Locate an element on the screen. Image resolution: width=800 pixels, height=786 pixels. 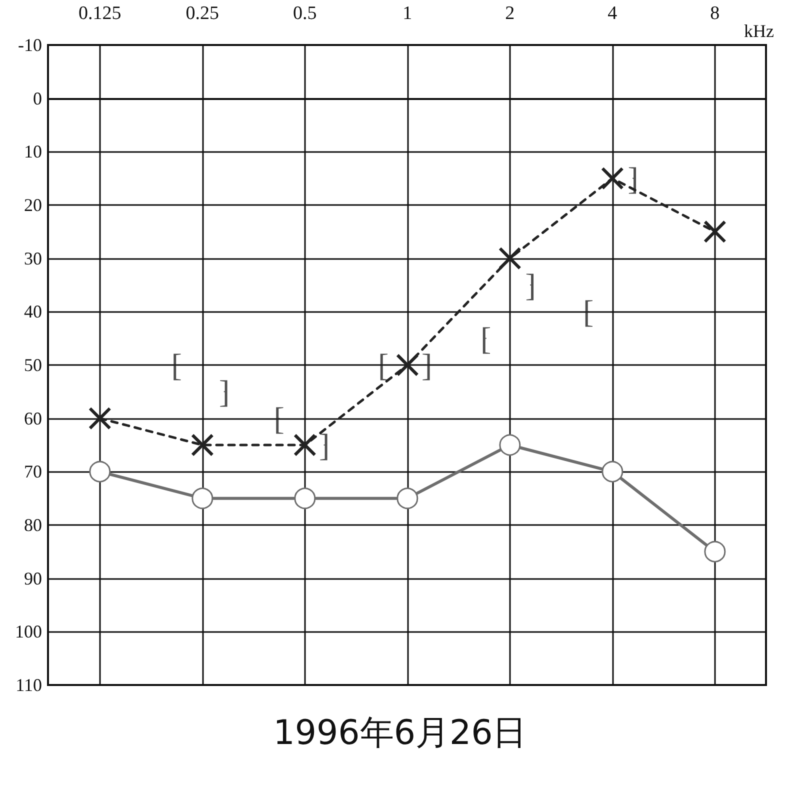
text: 1996年6月26日 is located at coordinates (400, 733).